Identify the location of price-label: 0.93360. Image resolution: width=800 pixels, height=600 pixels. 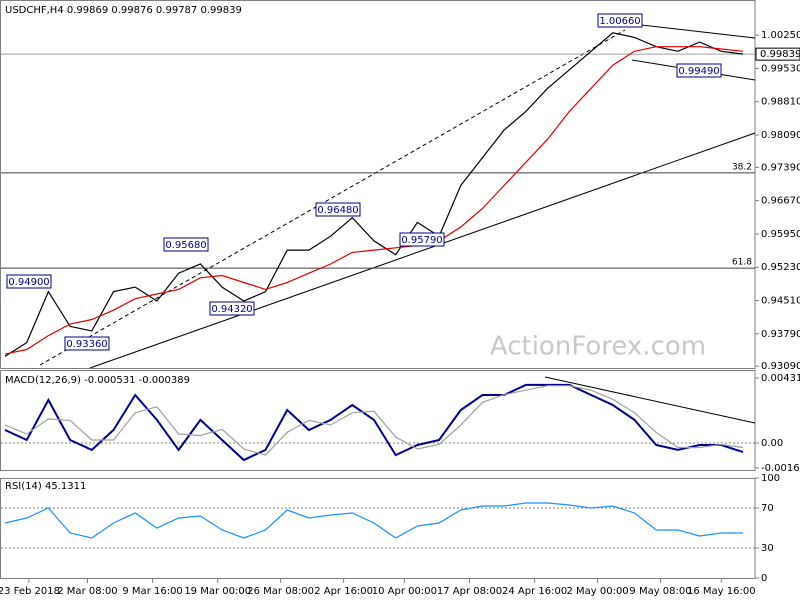
(86, 344).